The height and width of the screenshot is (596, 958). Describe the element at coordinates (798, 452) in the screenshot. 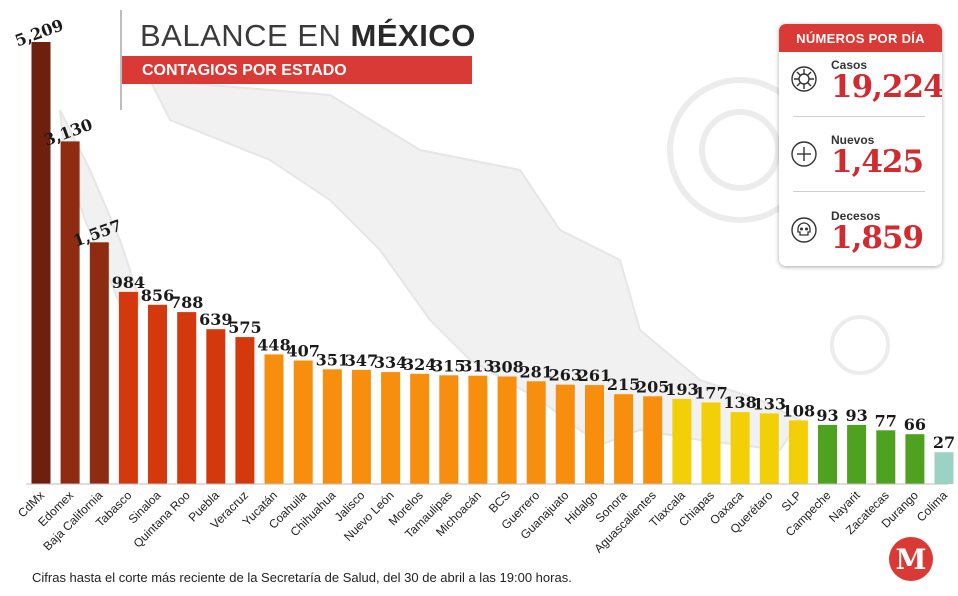

I see `bar-slp` at that location.